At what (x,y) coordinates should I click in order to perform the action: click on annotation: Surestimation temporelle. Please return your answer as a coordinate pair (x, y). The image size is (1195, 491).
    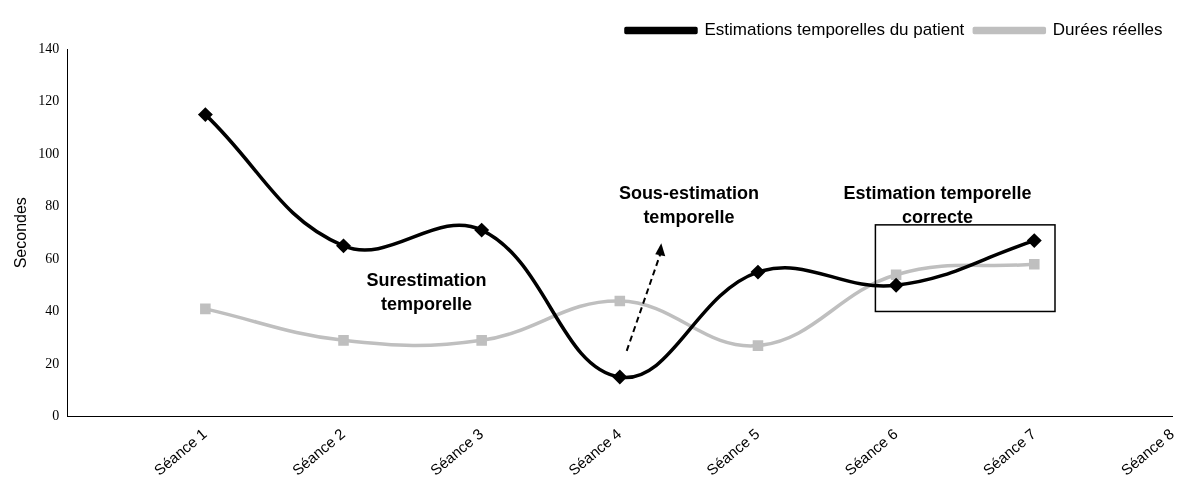
    Looking at the image, I should click on (426, 292).